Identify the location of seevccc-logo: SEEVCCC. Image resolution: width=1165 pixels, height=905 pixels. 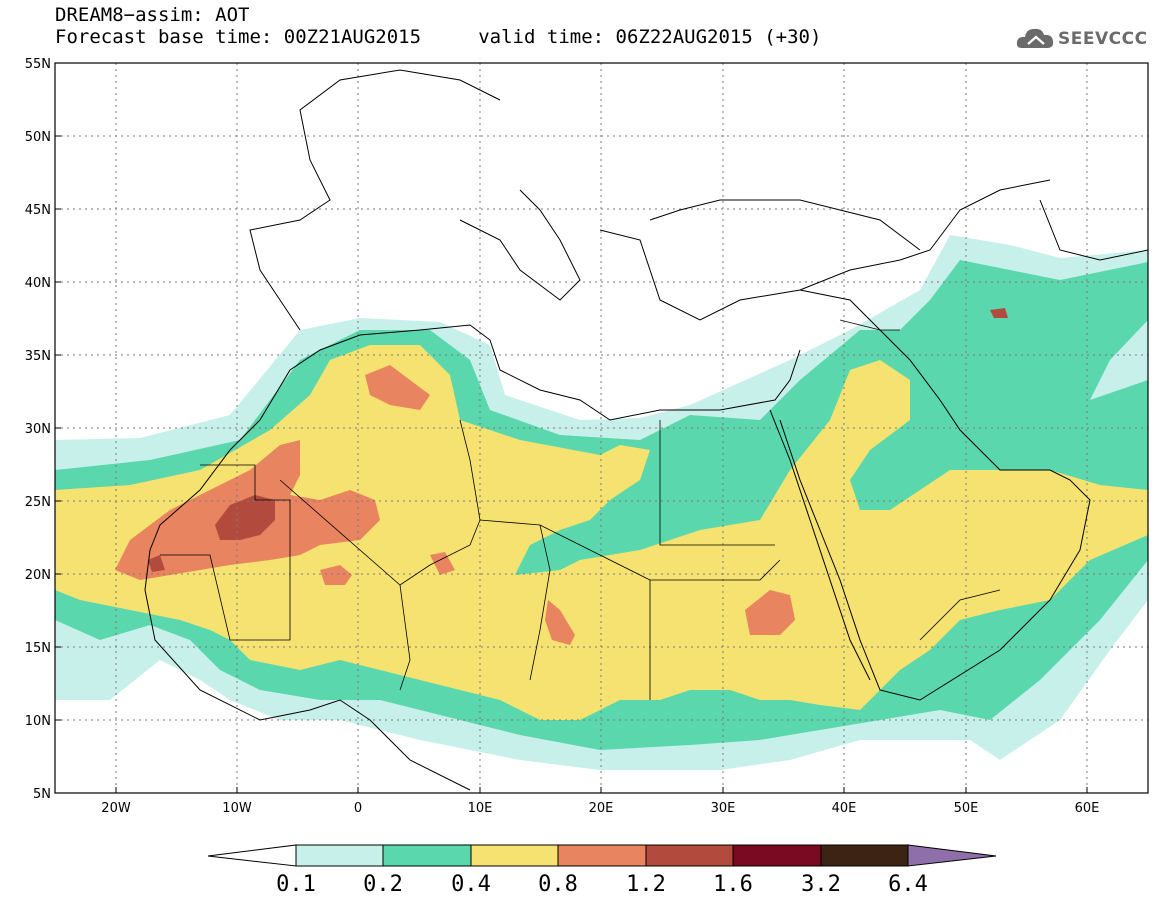
(1086, 39).